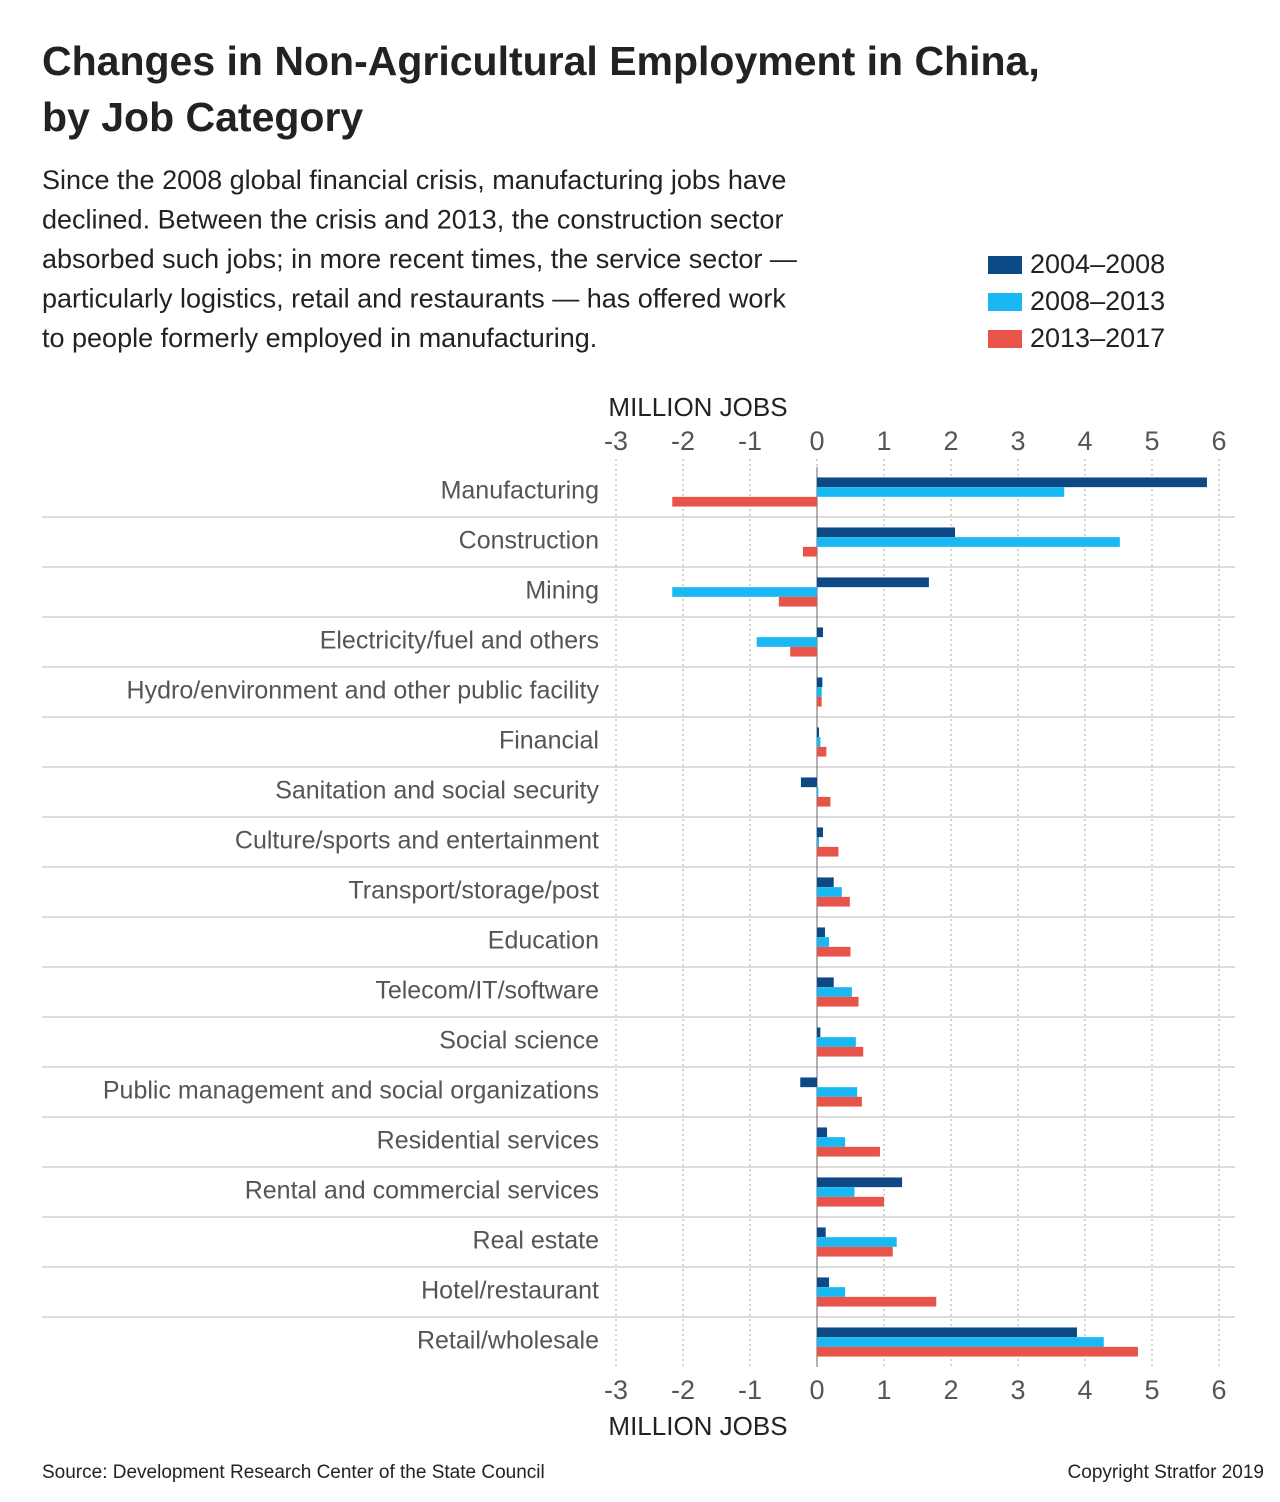 The image size is (1280, 1502). Describe the element at coordinates (508, 1341) in the screenshot. I see `y-tick-label: Retail/wholesale` at that location.